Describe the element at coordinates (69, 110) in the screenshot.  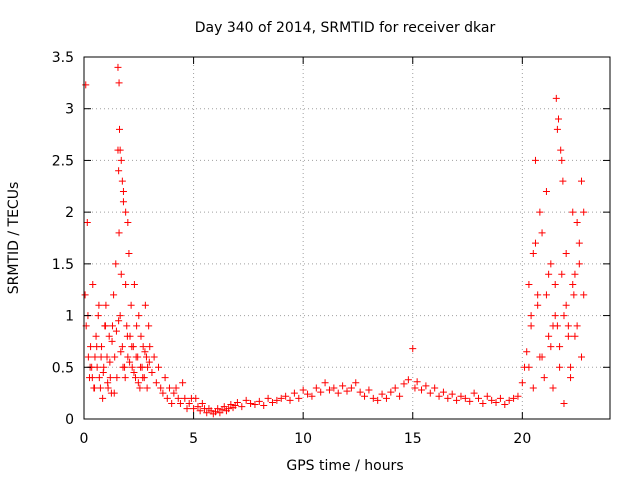
I see `y-tick-label: 3` at that location.